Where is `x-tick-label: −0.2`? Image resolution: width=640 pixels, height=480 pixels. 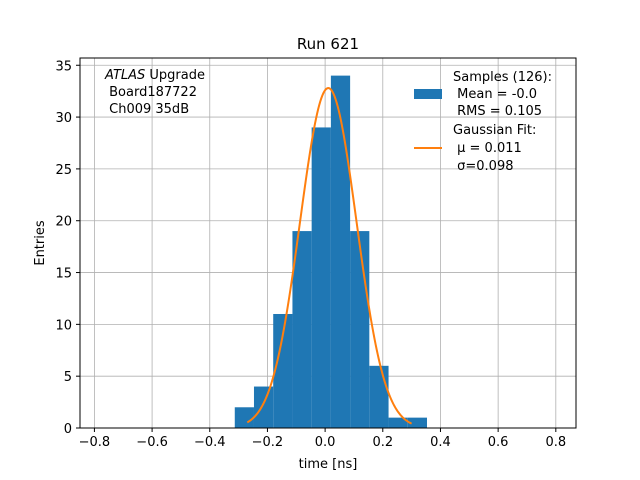 x-tick-label: −0.2 is located at coordinates (268, 442).